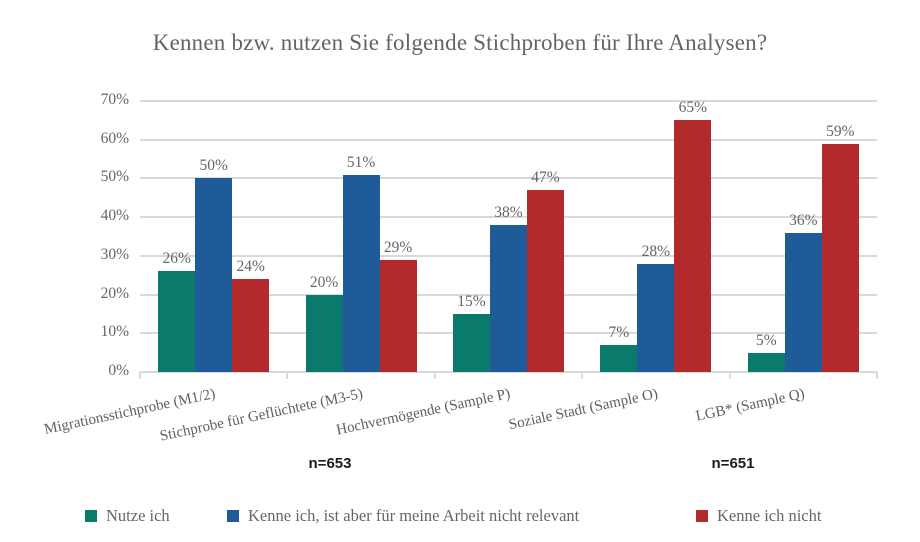 This screenshot has height=542, width=920. I want to click on y-axis-tick-label: 20%, so click(114, 293).